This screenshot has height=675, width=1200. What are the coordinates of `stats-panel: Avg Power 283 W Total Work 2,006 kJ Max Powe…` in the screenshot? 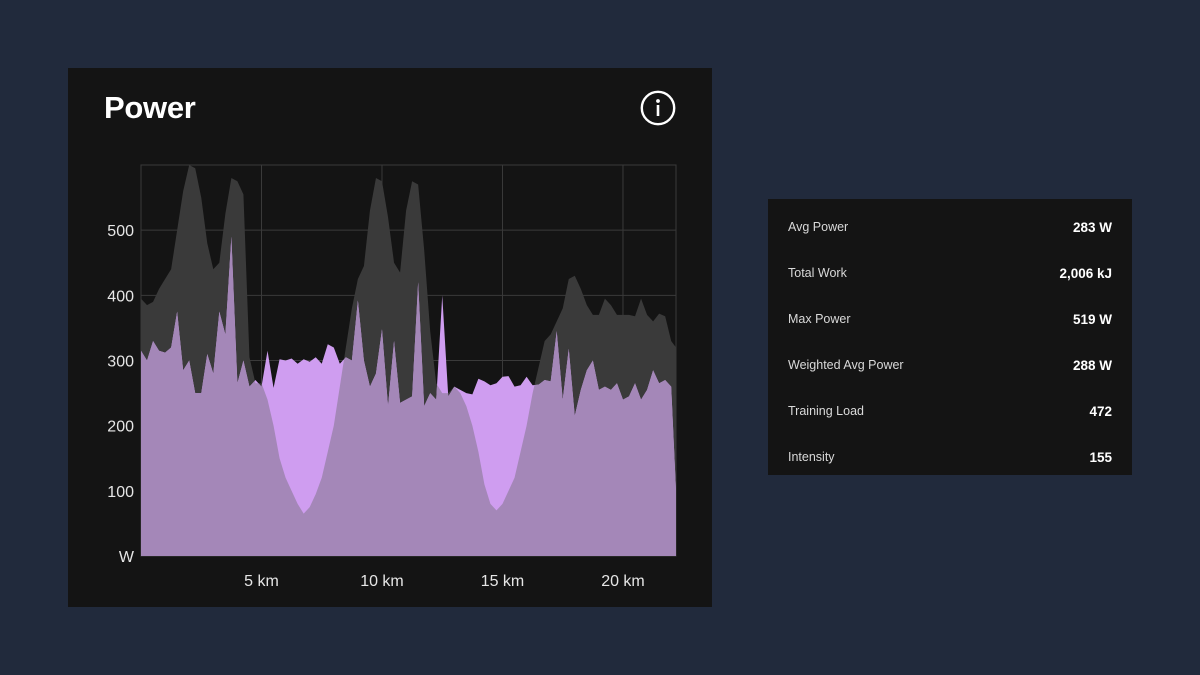 It's located at (950, 337).